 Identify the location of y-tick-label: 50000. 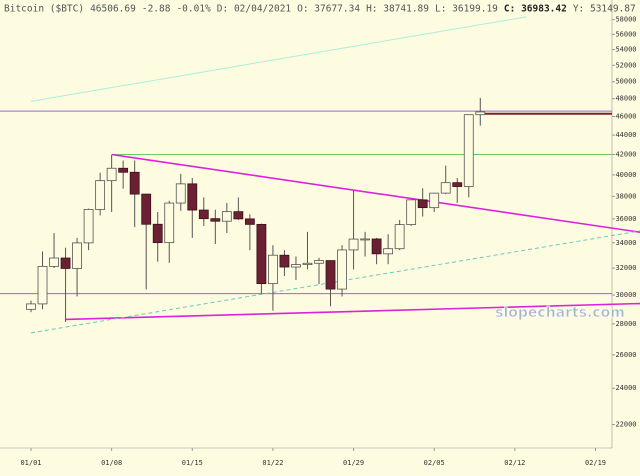
(625, 82).